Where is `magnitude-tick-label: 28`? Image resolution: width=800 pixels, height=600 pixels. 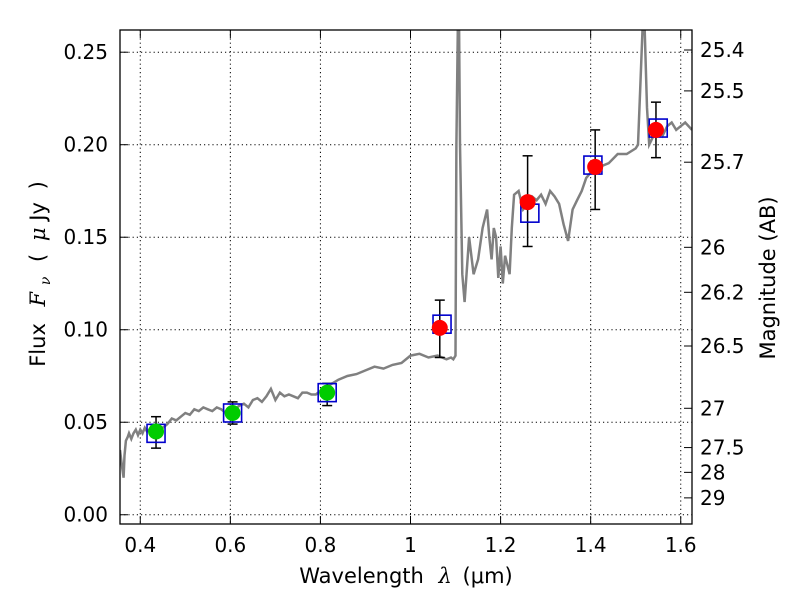 magnitude-tick-label: 28 is located at coordinates (712, 472).